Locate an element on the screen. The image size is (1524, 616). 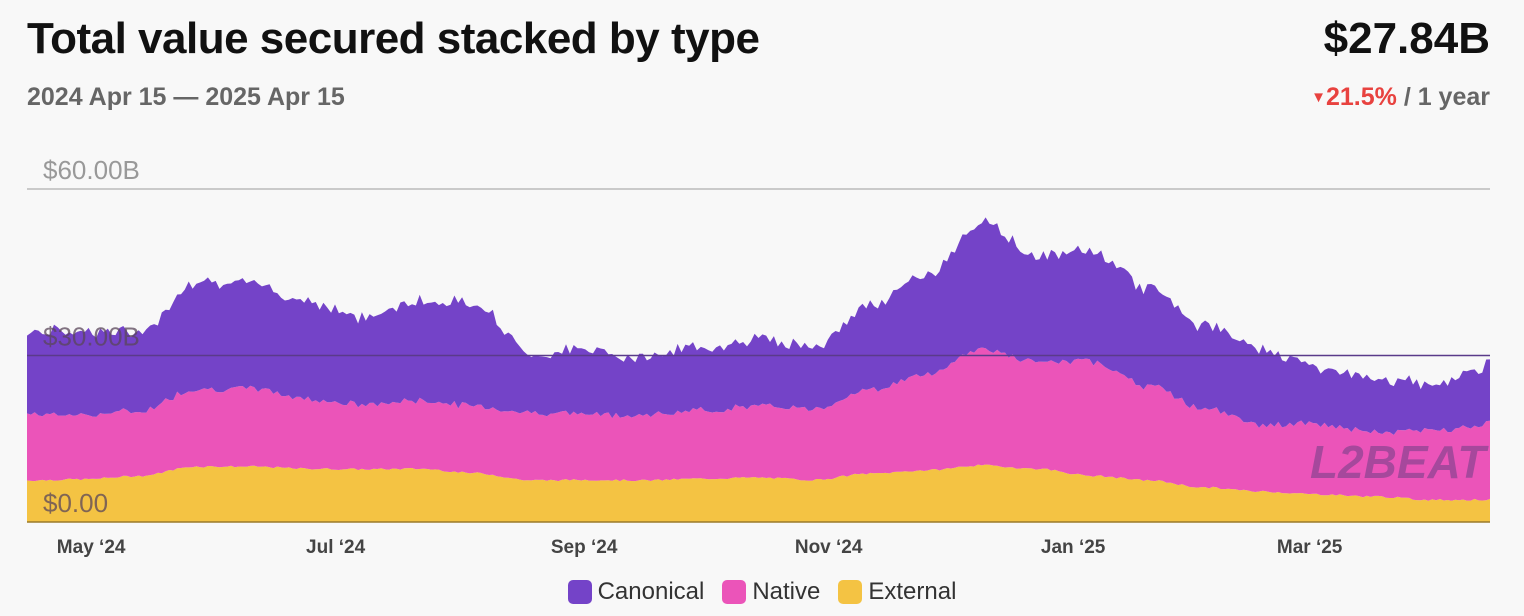
change-period: / 1 year is located at coordinates (1446, 97).